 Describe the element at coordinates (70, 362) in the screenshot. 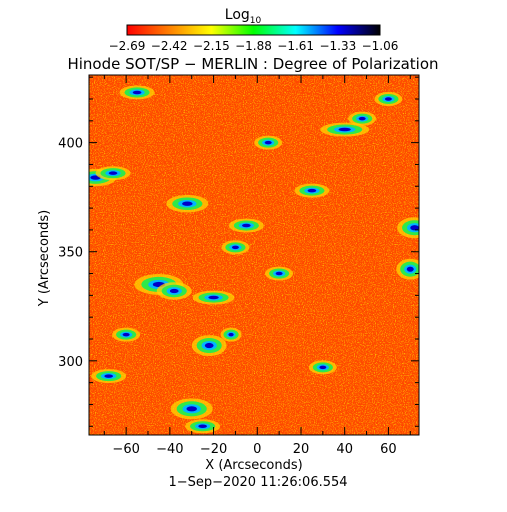

I see `y-tick-label: 300` at that location.